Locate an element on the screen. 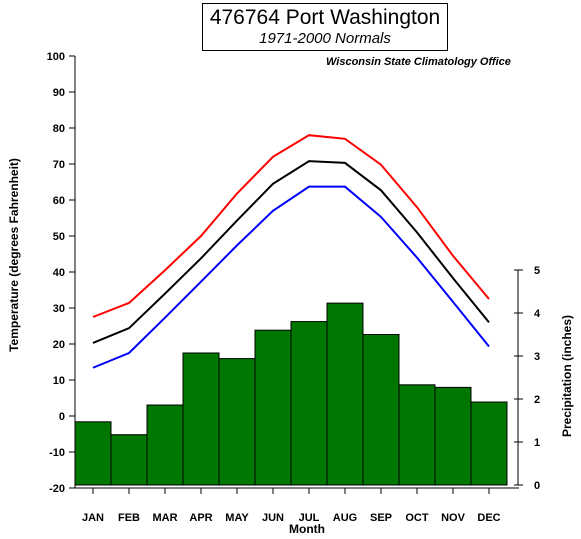 Image resolution: width=581 pixels, height=539 pixels. y-left-tick-label: -10 is located at coordinates (57, 453).